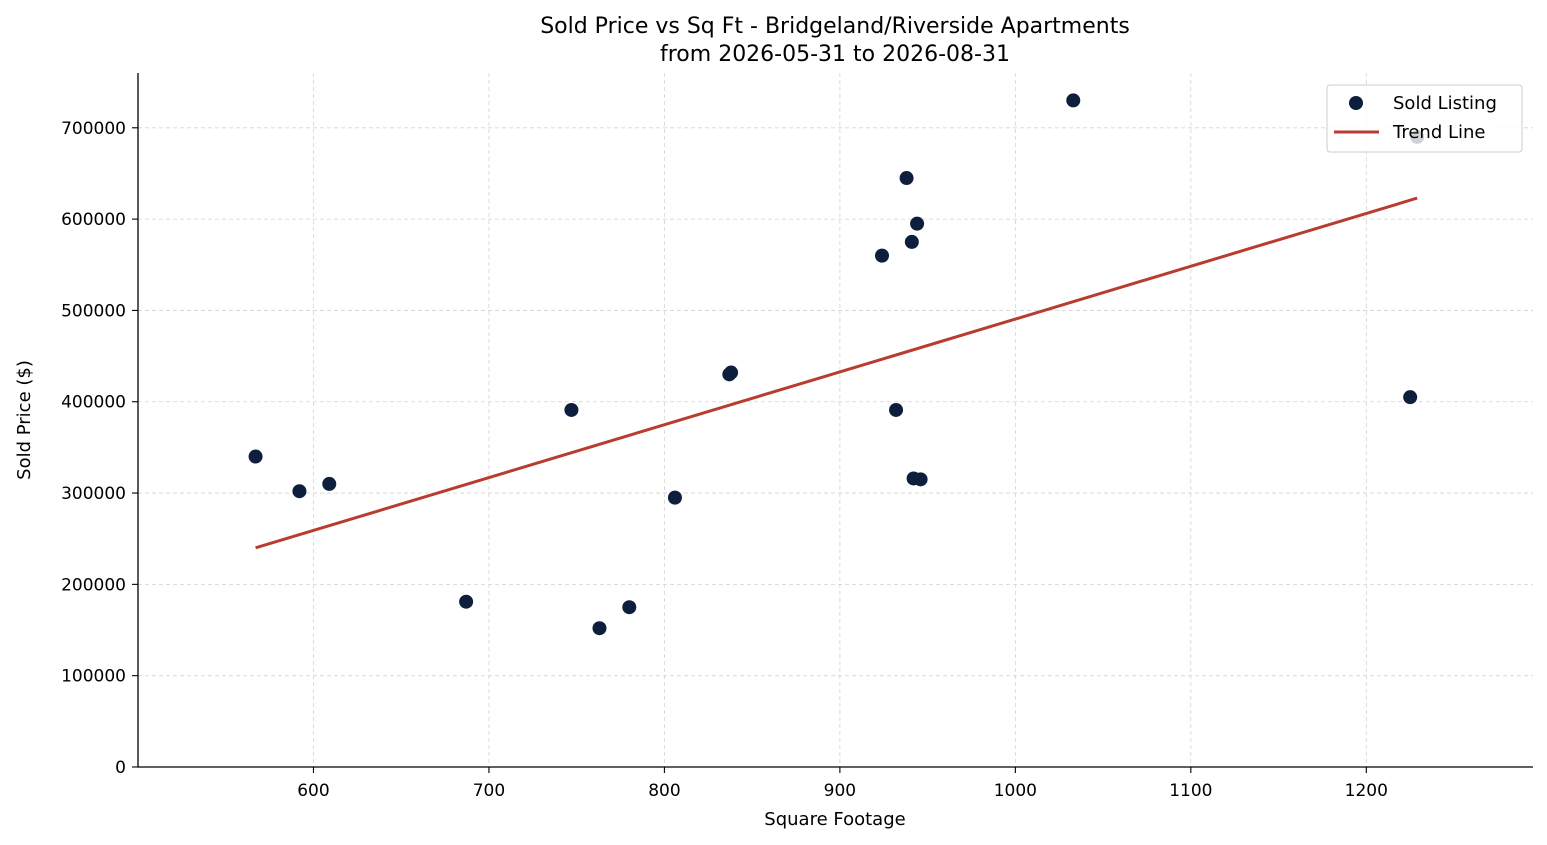 The image size is (1547, 845). Describe the element at coordinates (93, 220) in the screenshot. I see `y-tick-label: 600000` at that location.